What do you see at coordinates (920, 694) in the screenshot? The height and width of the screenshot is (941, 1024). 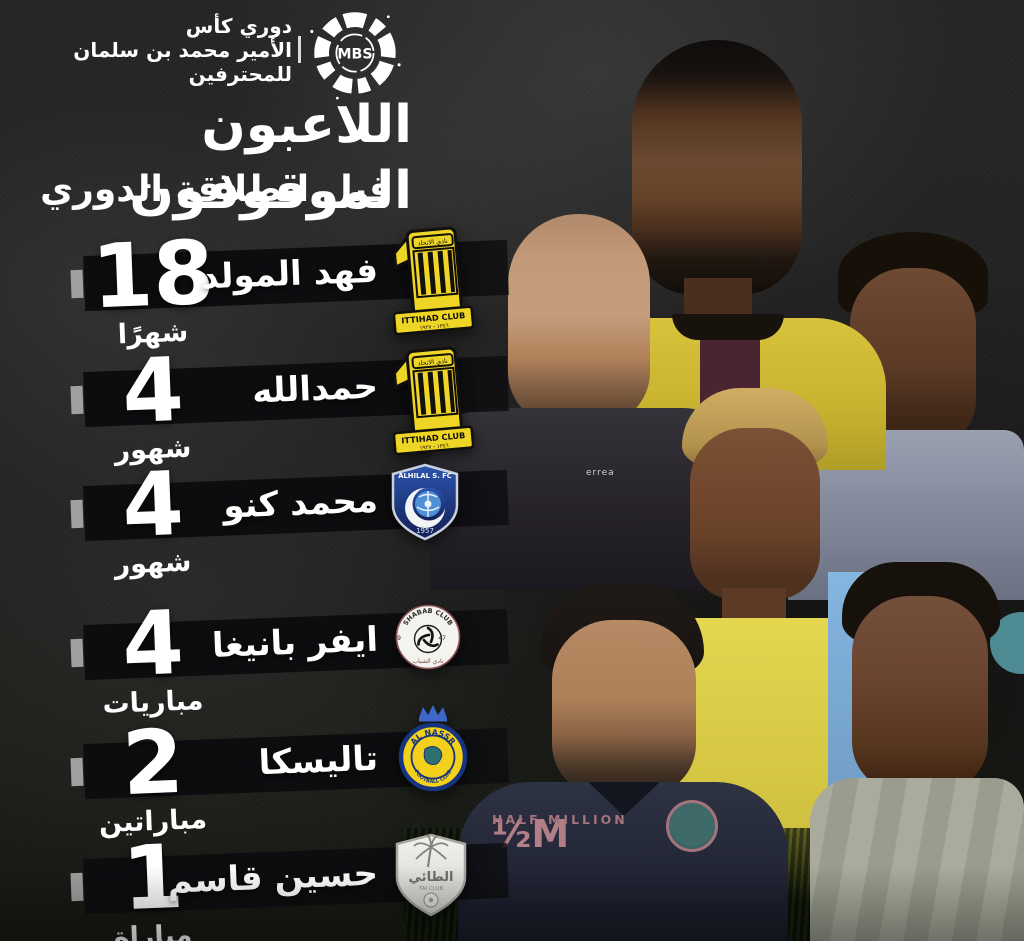 I see `player-photo-qasem-face` at bounding box center [920, 694].